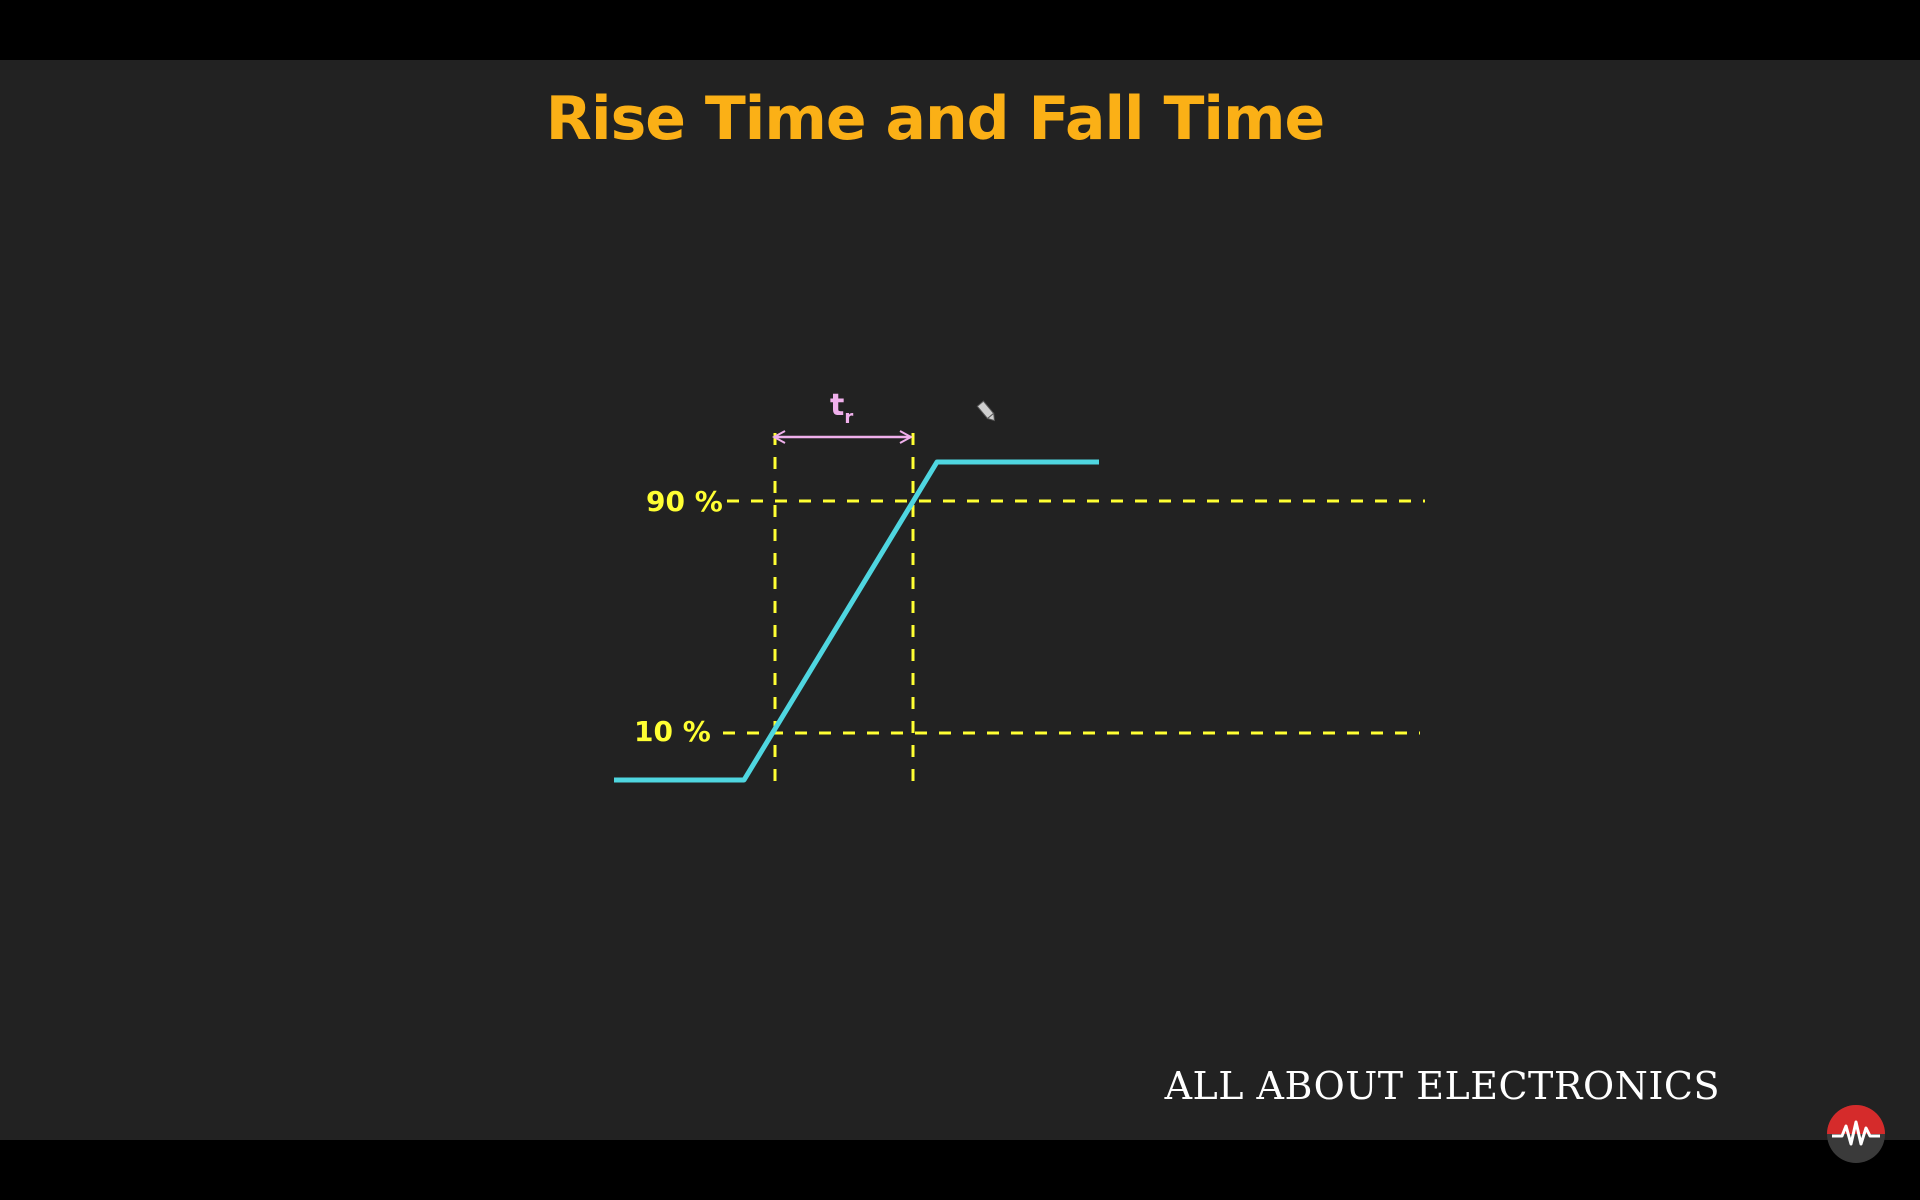  I want to click on rise-time-symbol: t, so click(837, 405).